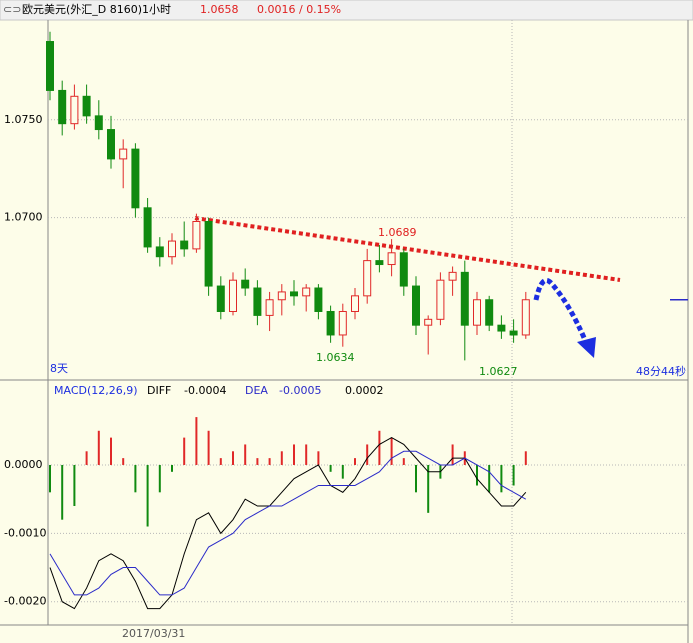 The image size is (693, 643). I want to click on y-tick-label: 0.0000, so click(23, 464).